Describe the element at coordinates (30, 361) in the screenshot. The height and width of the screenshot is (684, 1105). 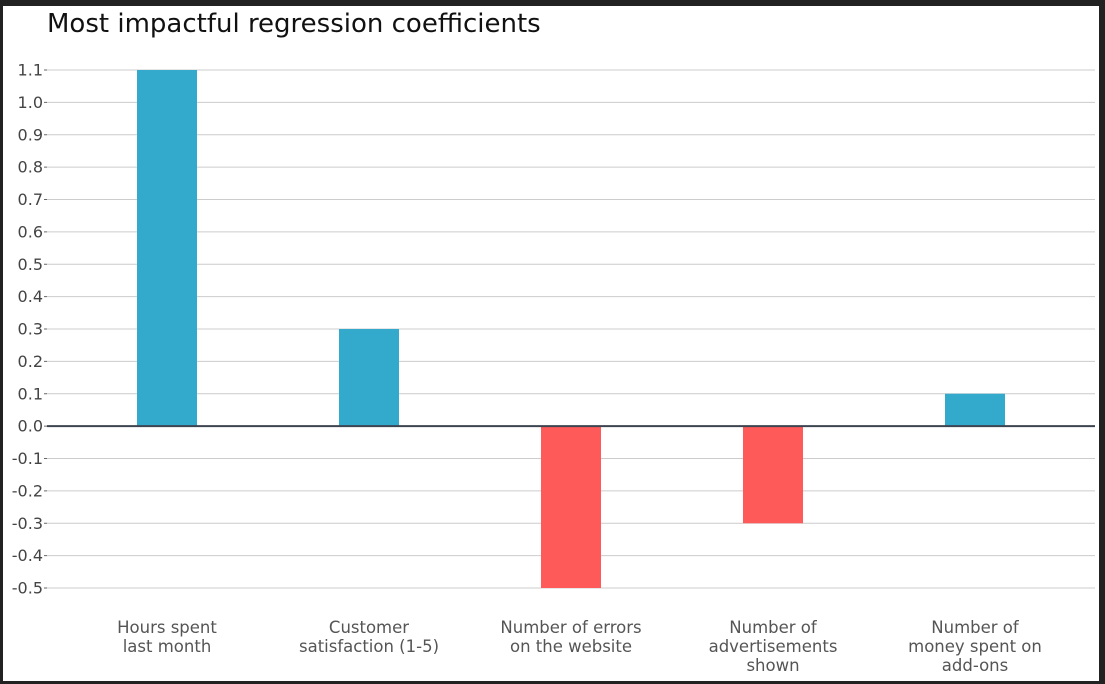
I see `y-tick-label: 0.2` at that location.